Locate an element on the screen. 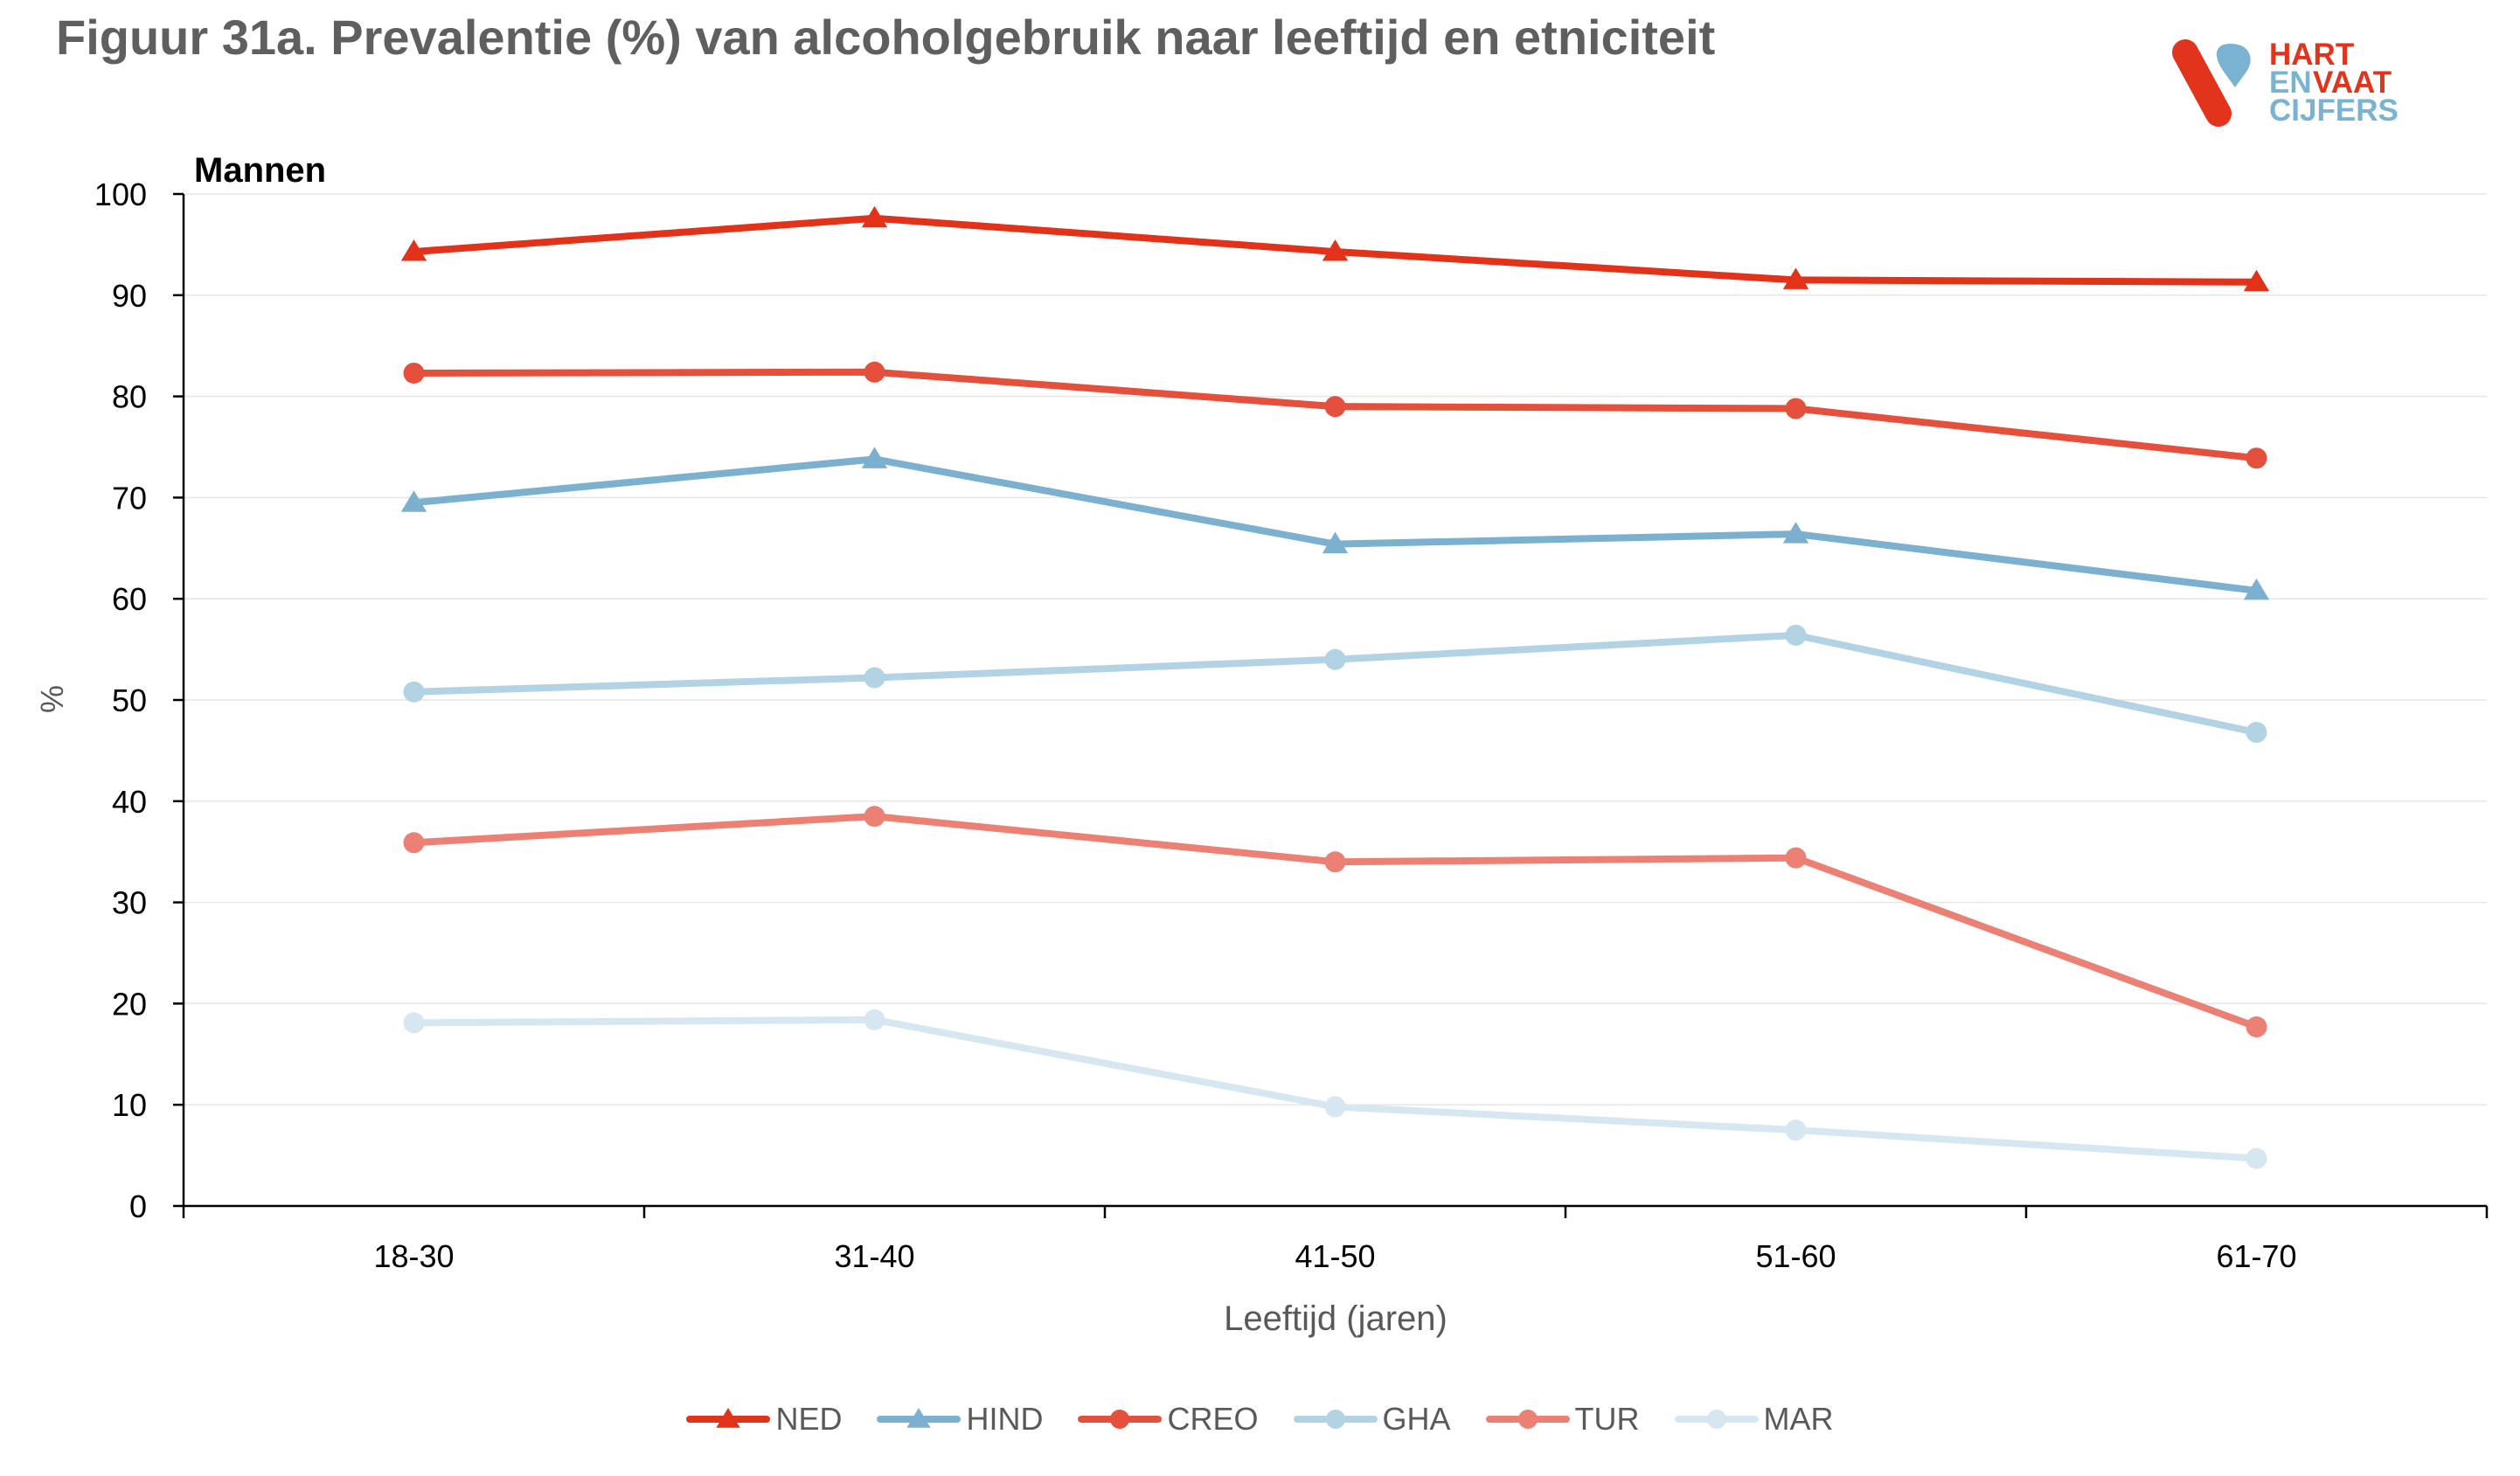  x-tick-label: 18-30 is located at coordinates (413, 1256).